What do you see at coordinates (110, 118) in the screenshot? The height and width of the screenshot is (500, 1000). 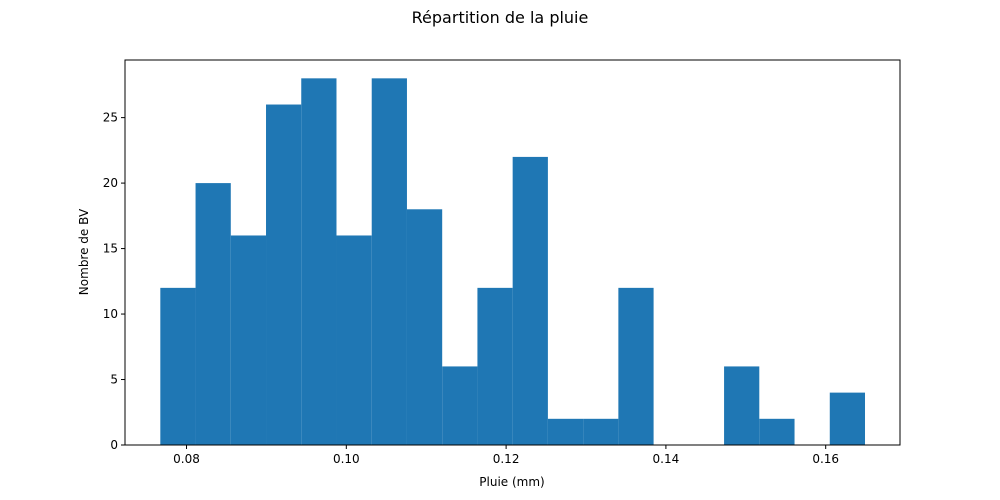 I see `y-tick-label: 25` at bounding box center [110, 118].